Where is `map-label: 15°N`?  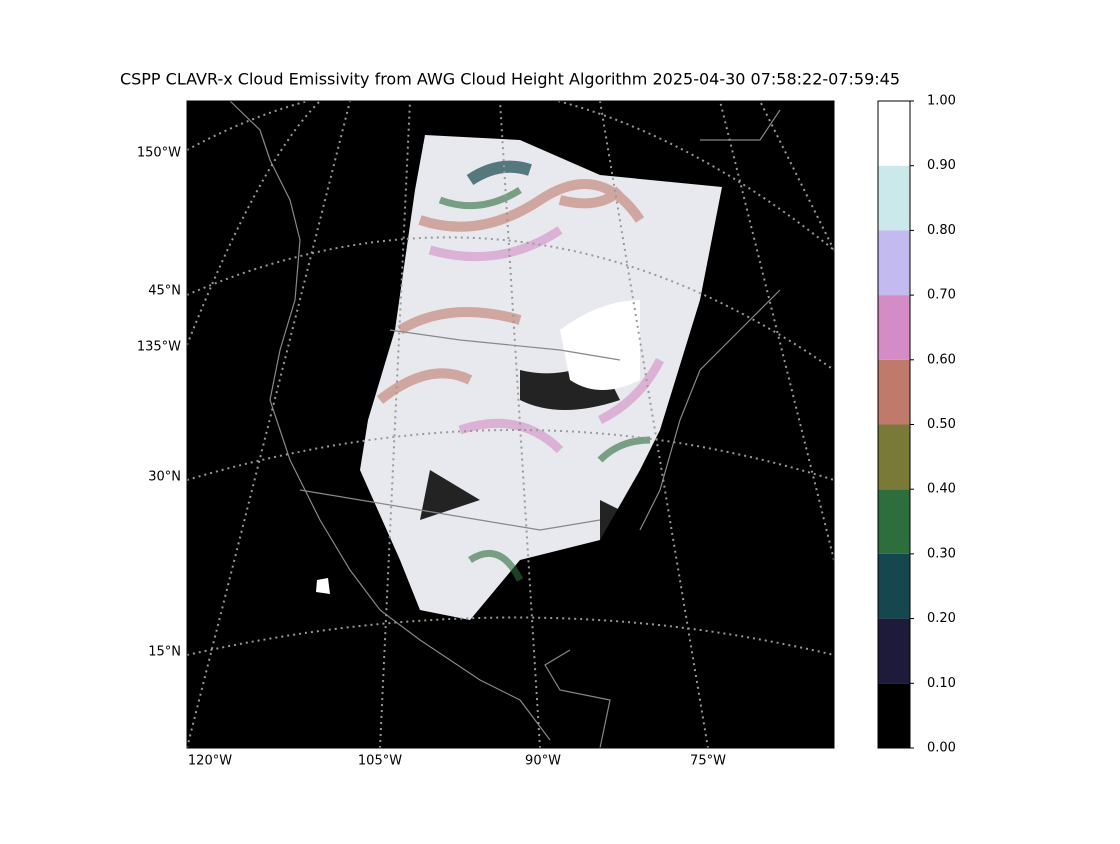 map-label: 15°N is located at coordinates (164, 652).